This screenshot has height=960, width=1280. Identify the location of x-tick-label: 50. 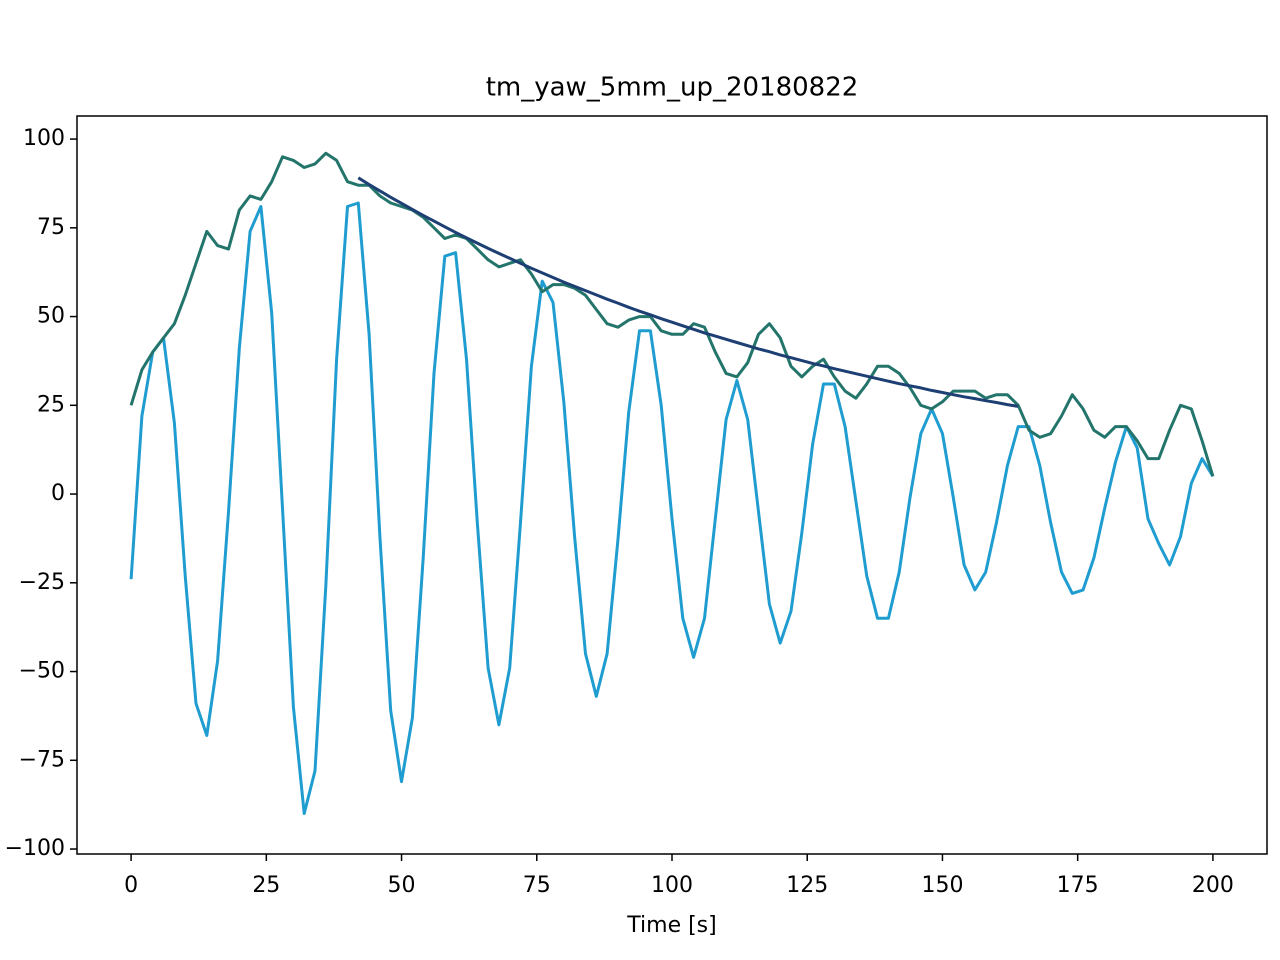
(402, 885).